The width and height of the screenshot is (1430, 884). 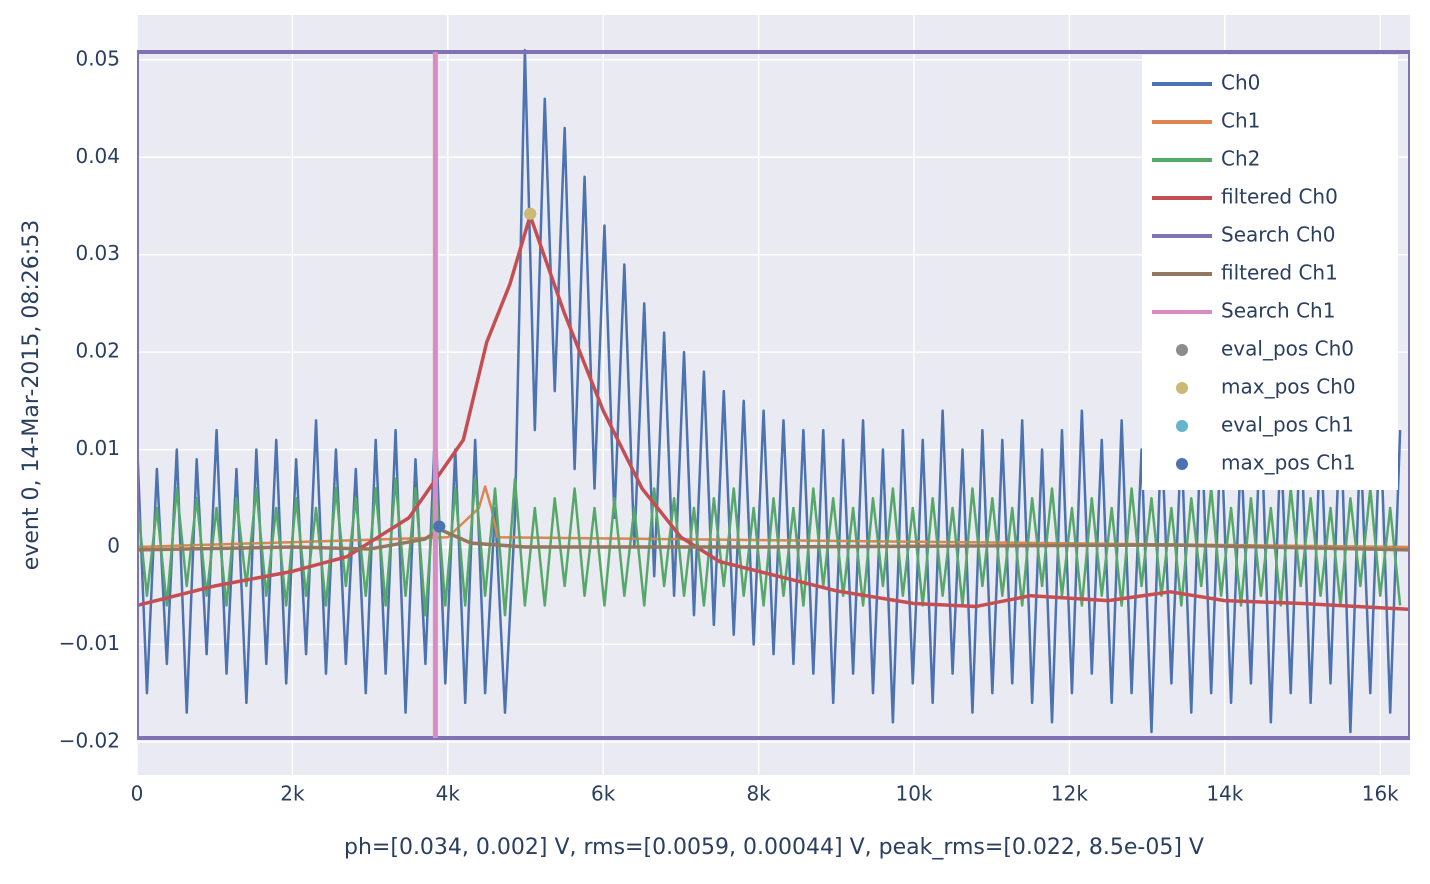 I want to click on x-tick-label: 16k, so click(x=1380, y=794).